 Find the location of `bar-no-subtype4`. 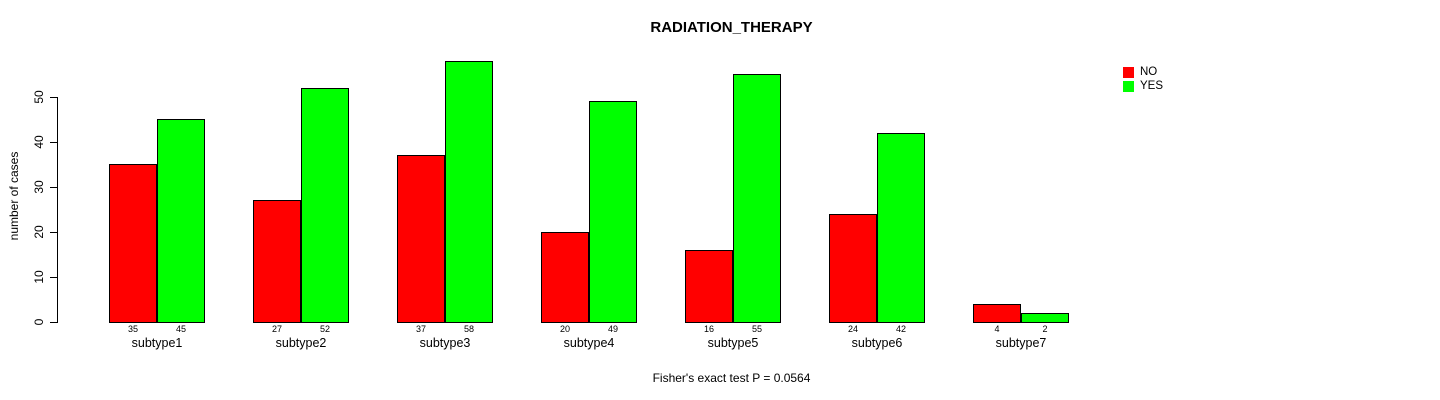

bar-no-subtype4 is located at coordinates (565, 277).